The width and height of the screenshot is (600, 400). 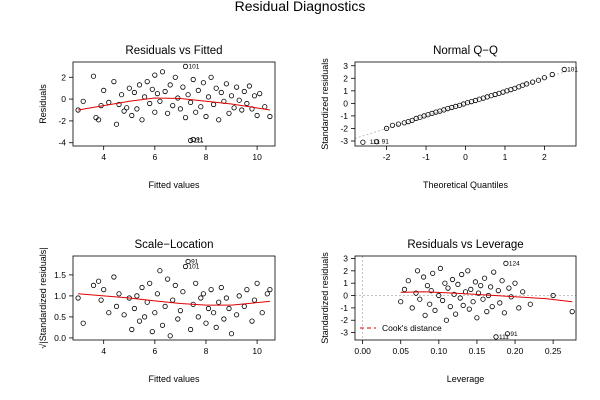 I want to click on scale-location-plot-area, so click(x=174, y=298).